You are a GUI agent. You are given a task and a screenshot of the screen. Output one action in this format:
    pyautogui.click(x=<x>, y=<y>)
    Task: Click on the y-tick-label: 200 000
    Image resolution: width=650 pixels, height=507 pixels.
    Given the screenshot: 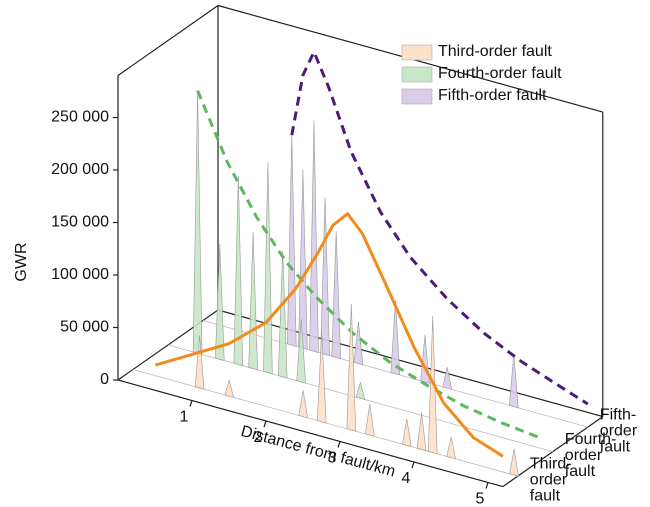 What is the action you would take?
    pyautogui.click(x=80, y=169)
    